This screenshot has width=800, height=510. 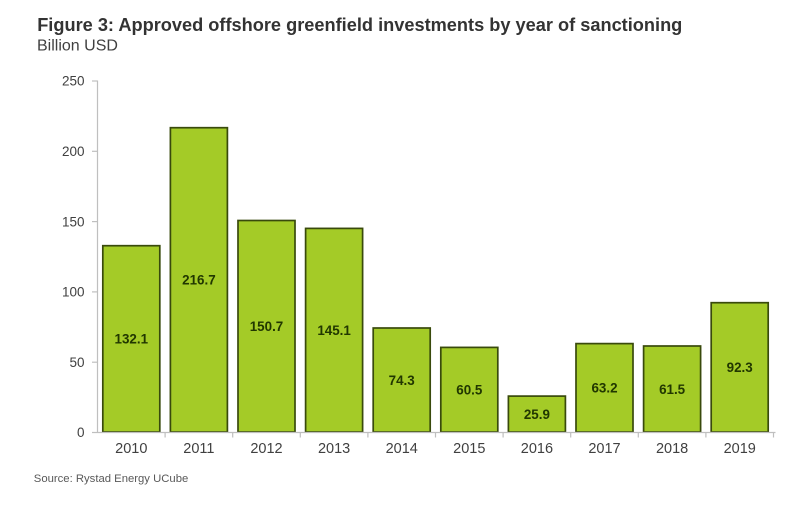 What do you see at coordinates (740, 367) in the screenshot?
I see `svg-text: 92.3` at bounding box center [740, 367].